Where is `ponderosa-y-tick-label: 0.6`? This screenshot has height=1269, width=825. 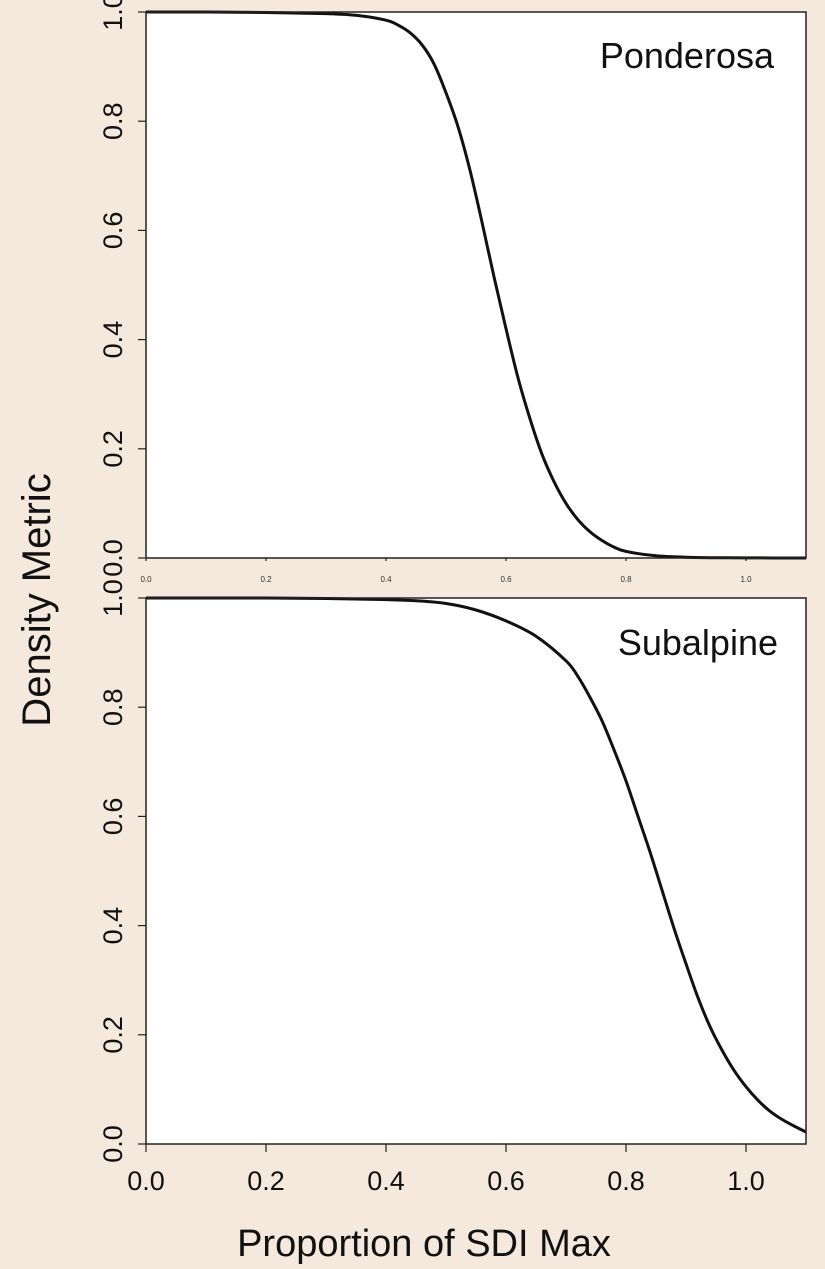 ponderosa-y-tick-label: 0.6 is located at coordinates (113, 231).